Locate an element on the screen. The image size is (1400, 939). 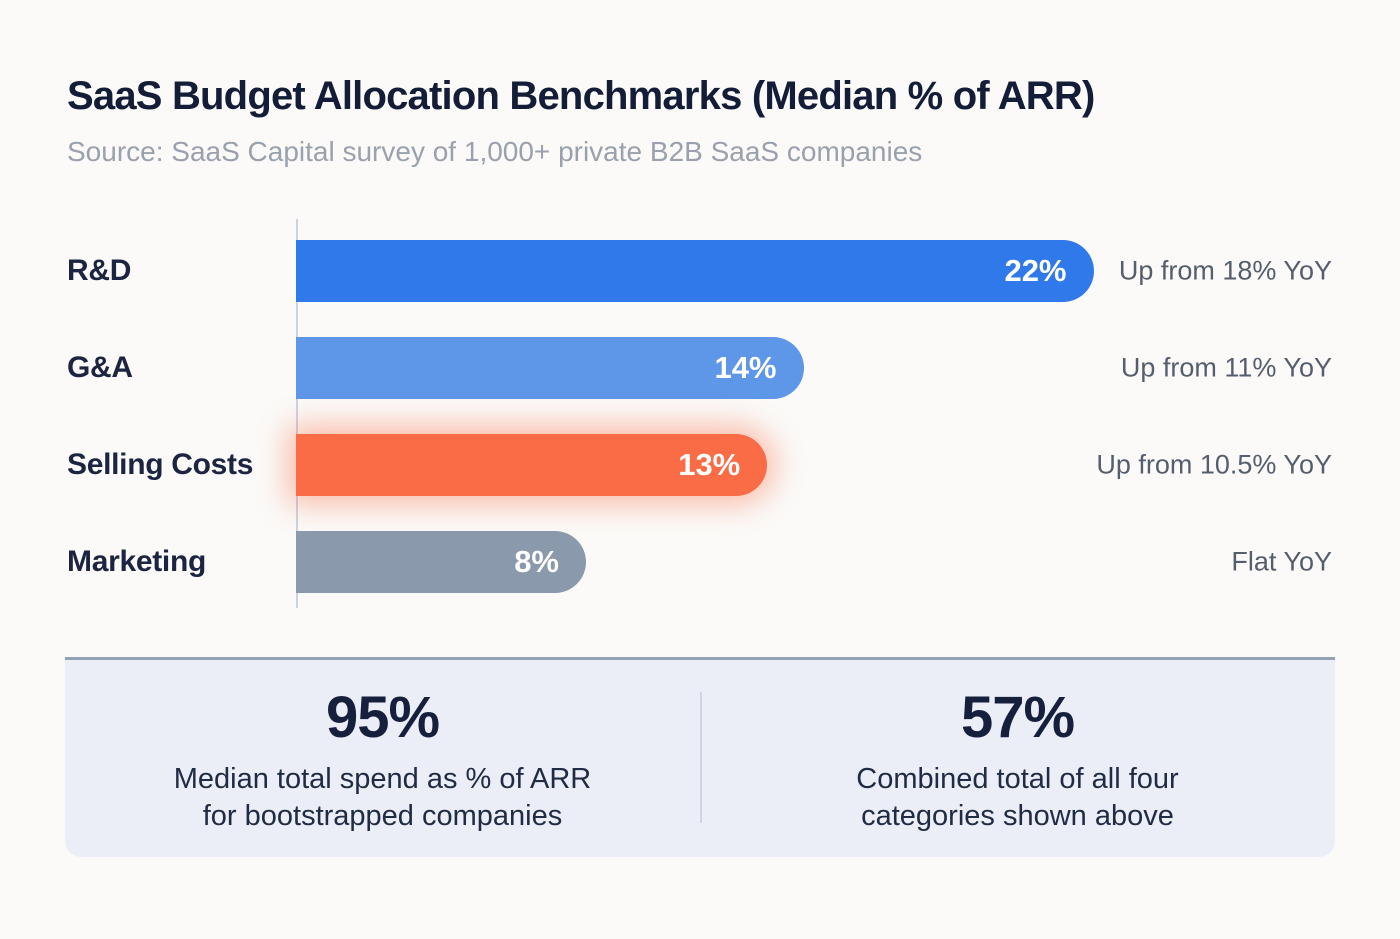
stat-value: 57% is located at coordinates (1017, 717).